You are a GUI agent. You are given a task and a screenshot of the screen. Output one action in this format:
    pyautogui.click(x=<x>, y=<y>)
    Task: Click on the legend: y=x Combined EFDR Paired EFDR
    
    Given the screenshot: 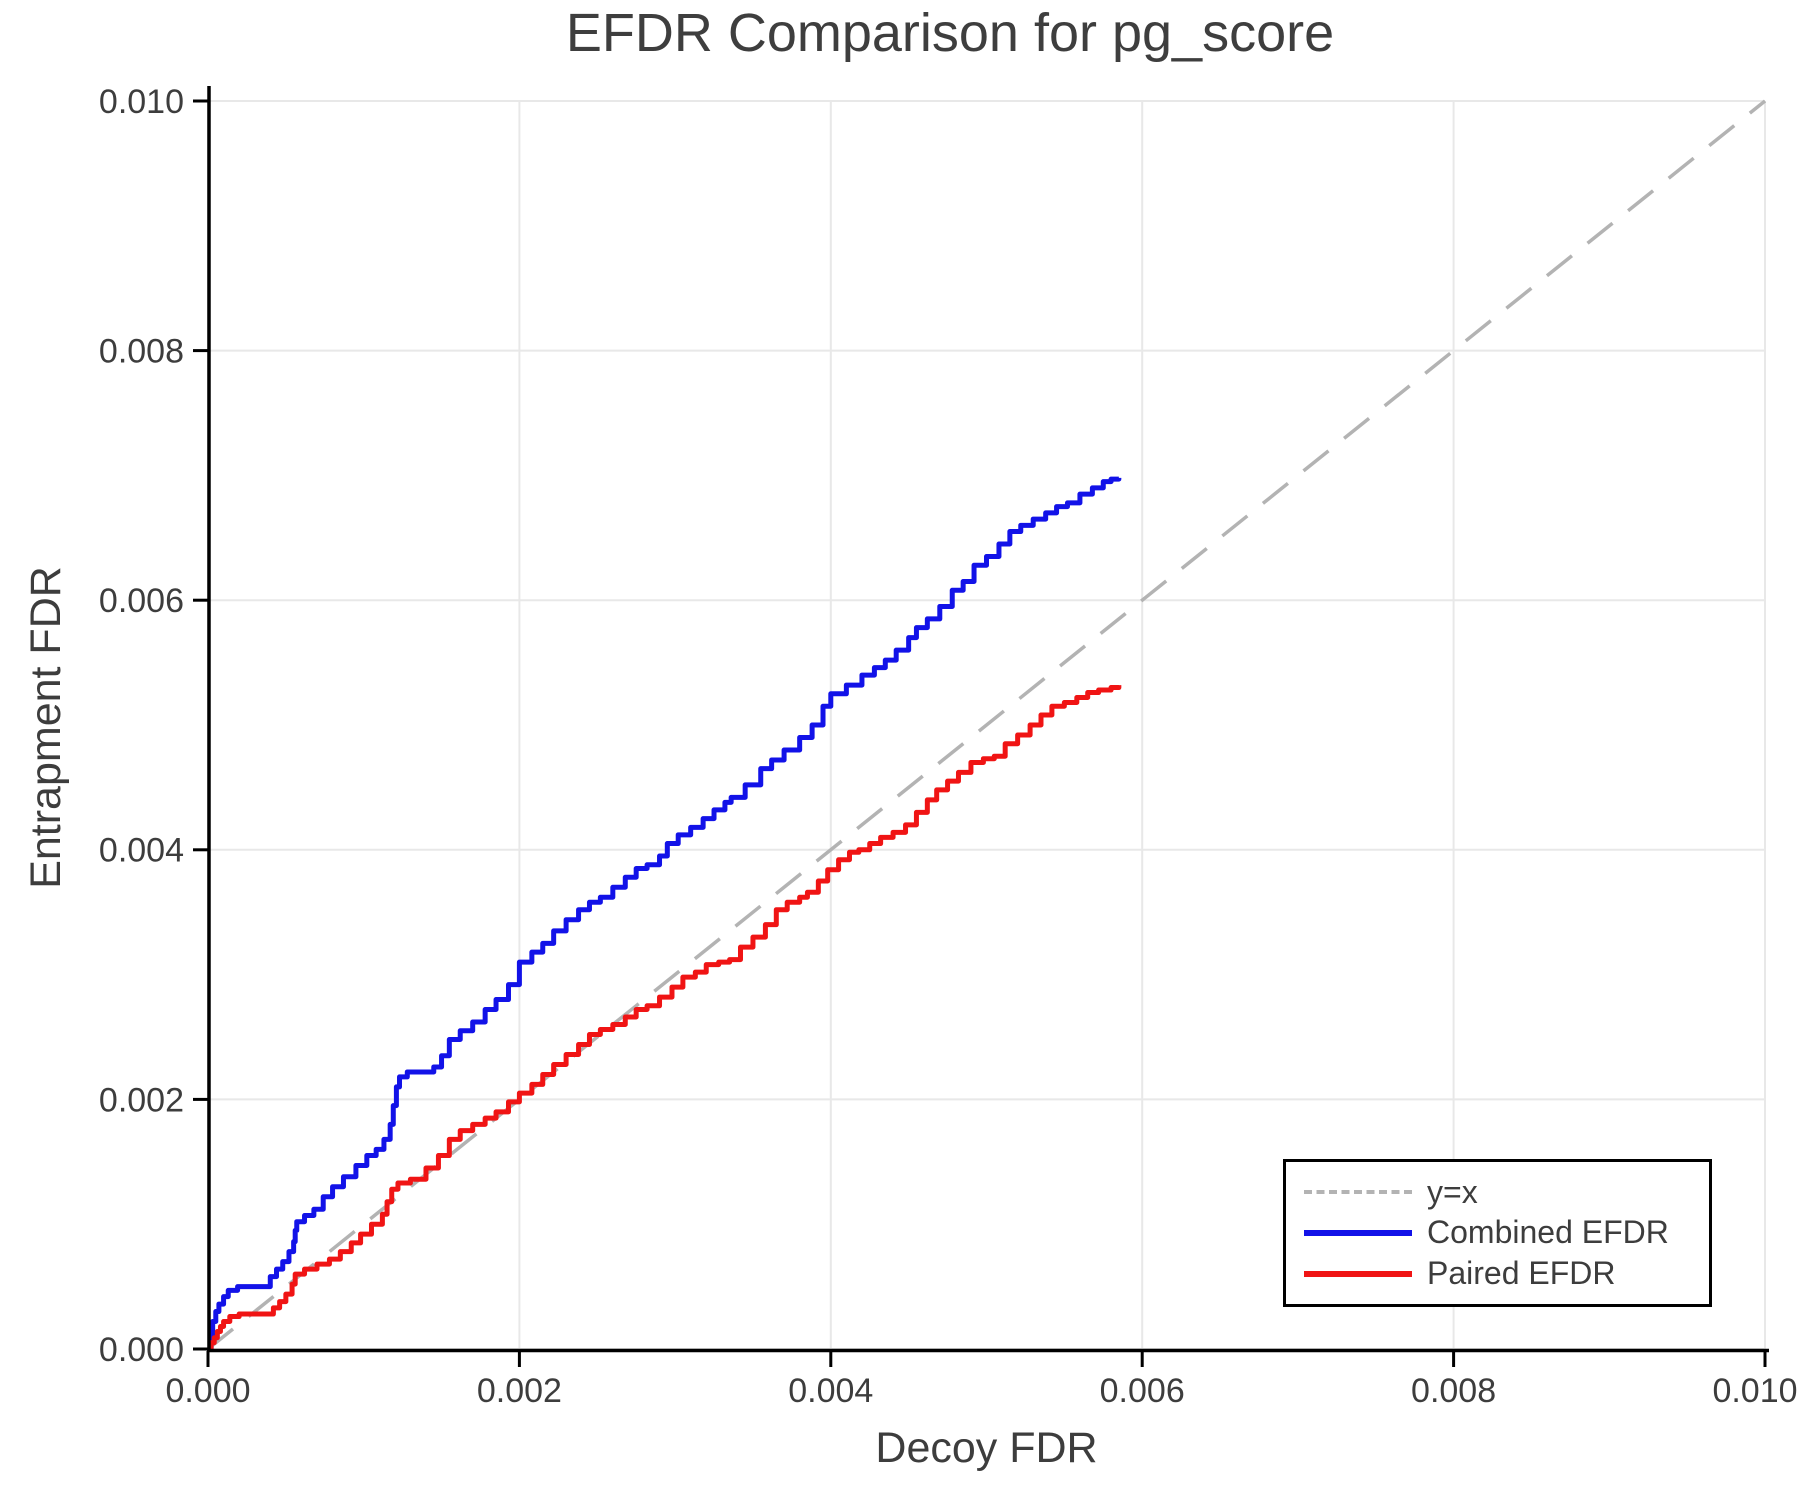 What is the action you would take?
    pyautogui.click(x=1497, y=1233)
    